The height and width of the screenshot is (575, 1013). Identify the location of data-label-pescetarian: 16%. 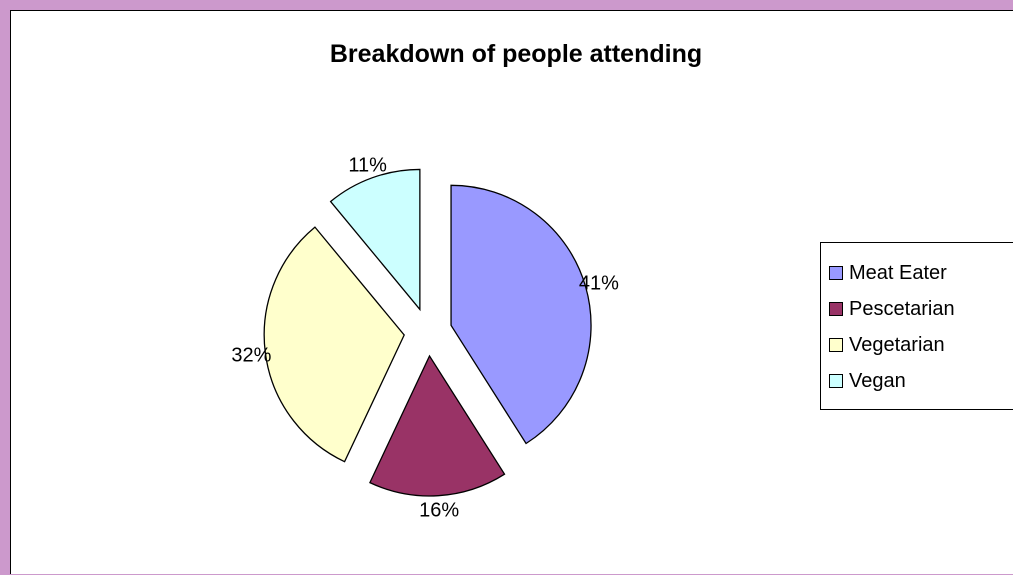
(439, 511).